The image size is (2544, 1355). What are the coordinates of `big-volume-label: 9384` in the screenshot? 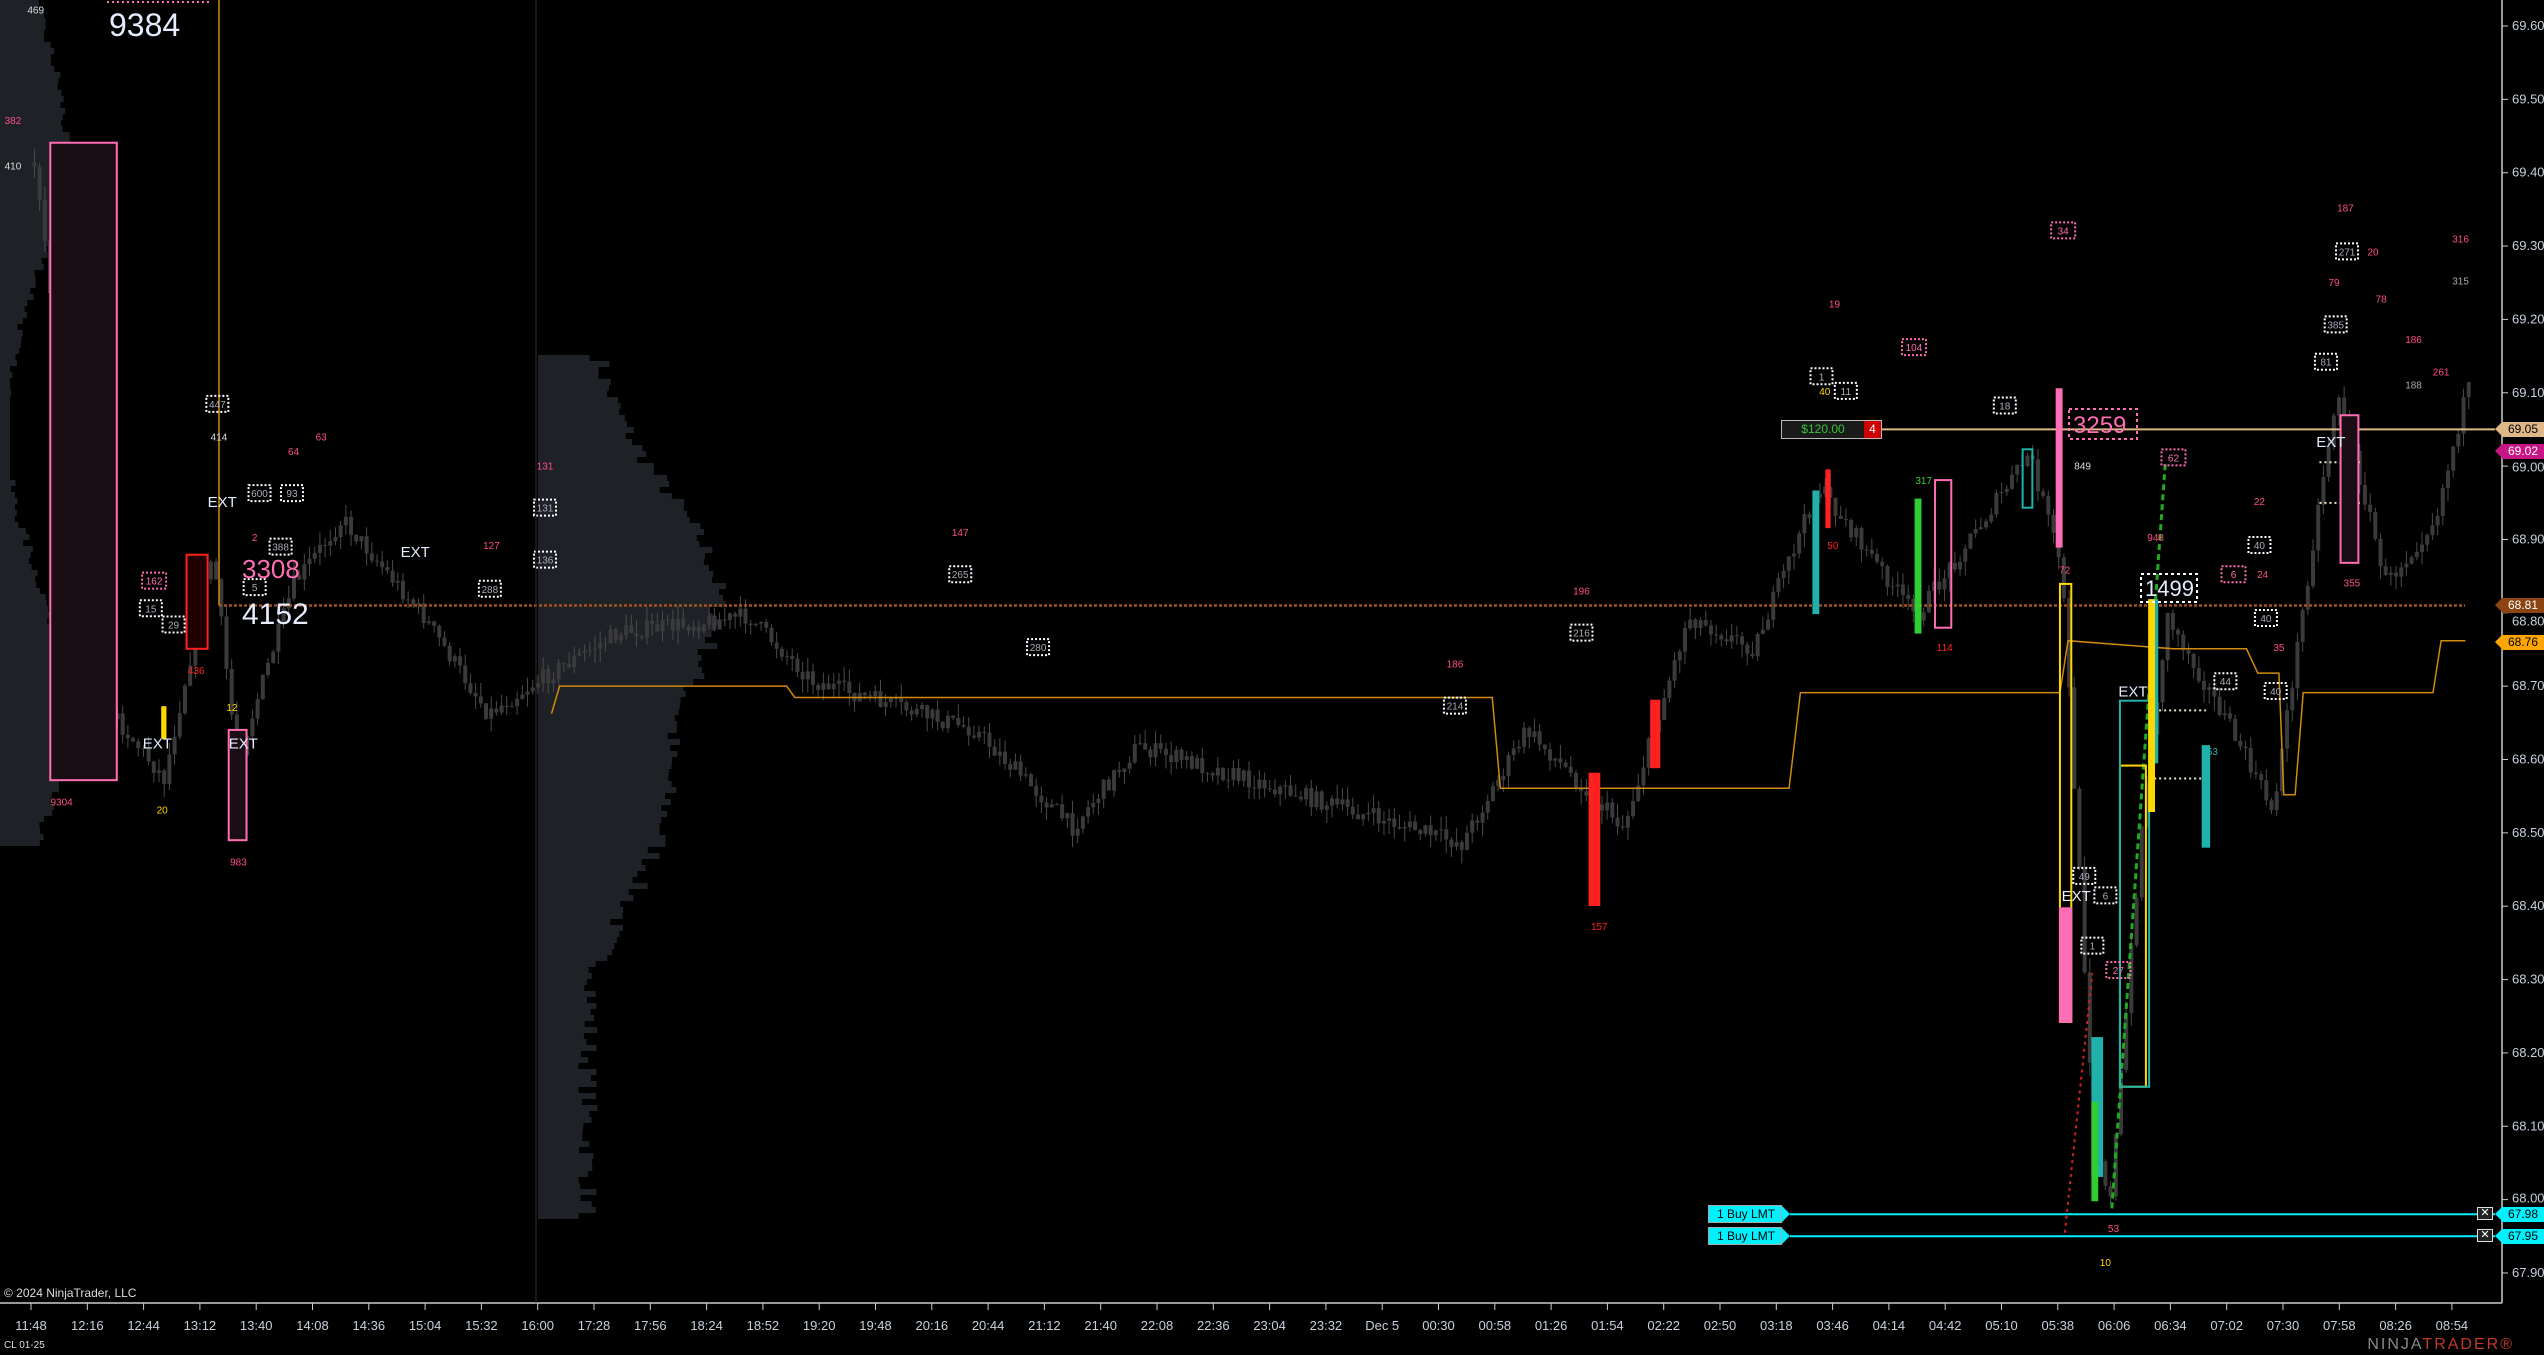 It's located at (144, 25).